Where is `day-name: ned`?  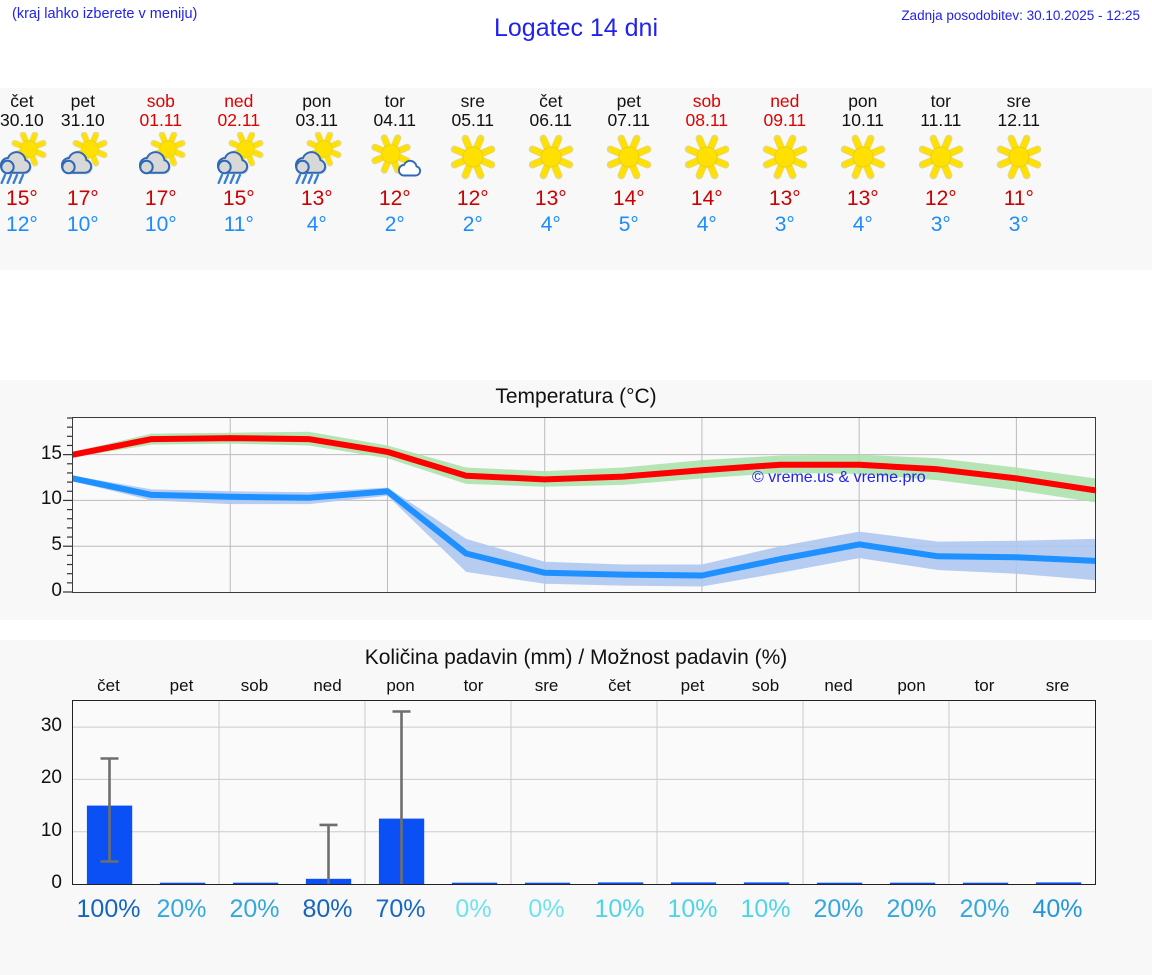
day-name: ned is located at coordinates (785, 101).